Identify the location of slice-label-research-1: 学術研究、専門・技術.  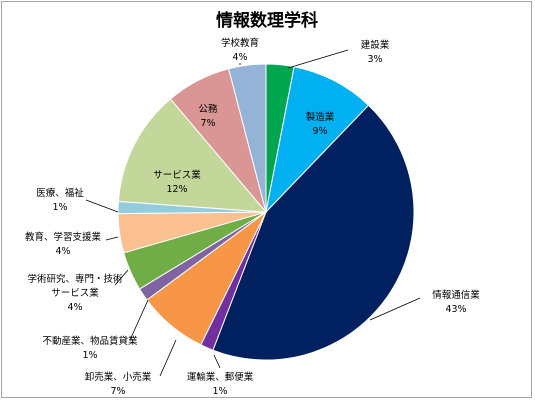
(75, 279).